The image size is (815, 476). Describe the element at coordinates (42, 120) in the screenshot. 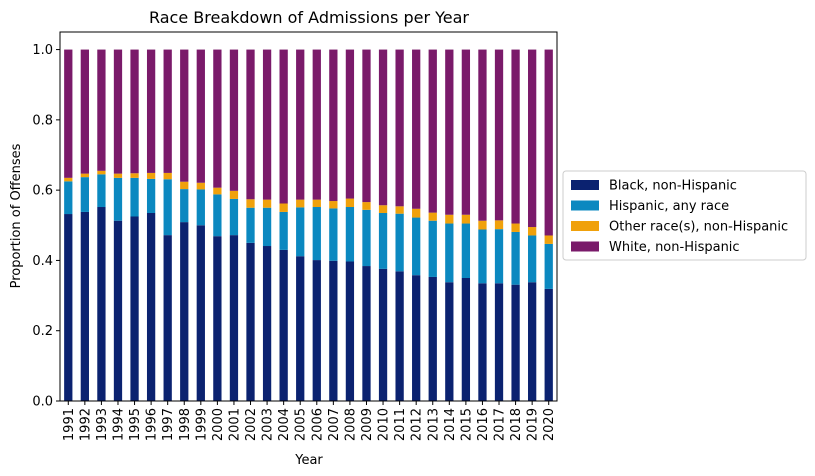

I see `y-tick-label: 0.8` at that location.